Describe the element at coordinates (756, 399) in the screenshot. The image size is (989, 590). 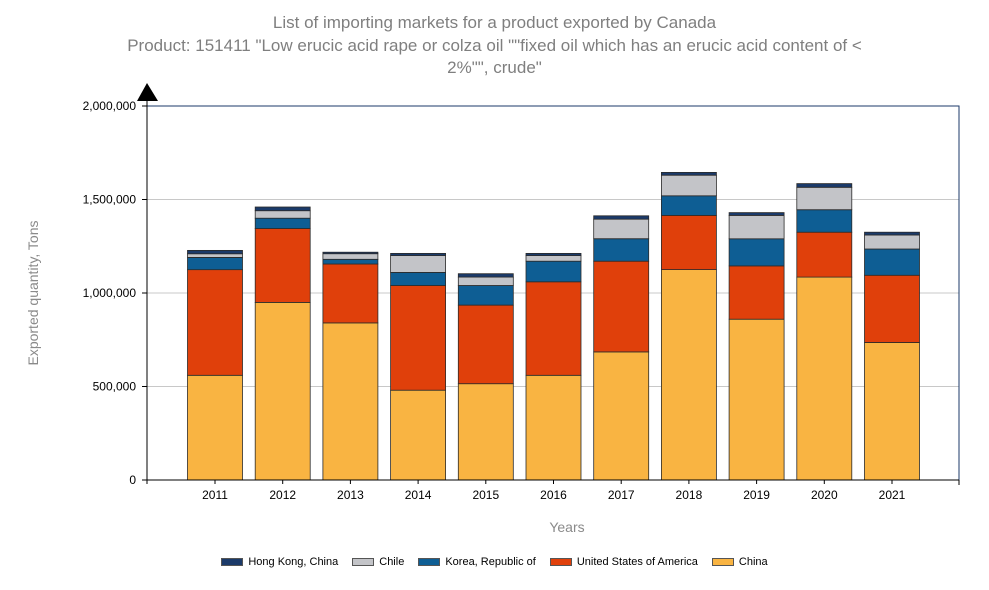
I see `bar-segment-2019-china` at that location.